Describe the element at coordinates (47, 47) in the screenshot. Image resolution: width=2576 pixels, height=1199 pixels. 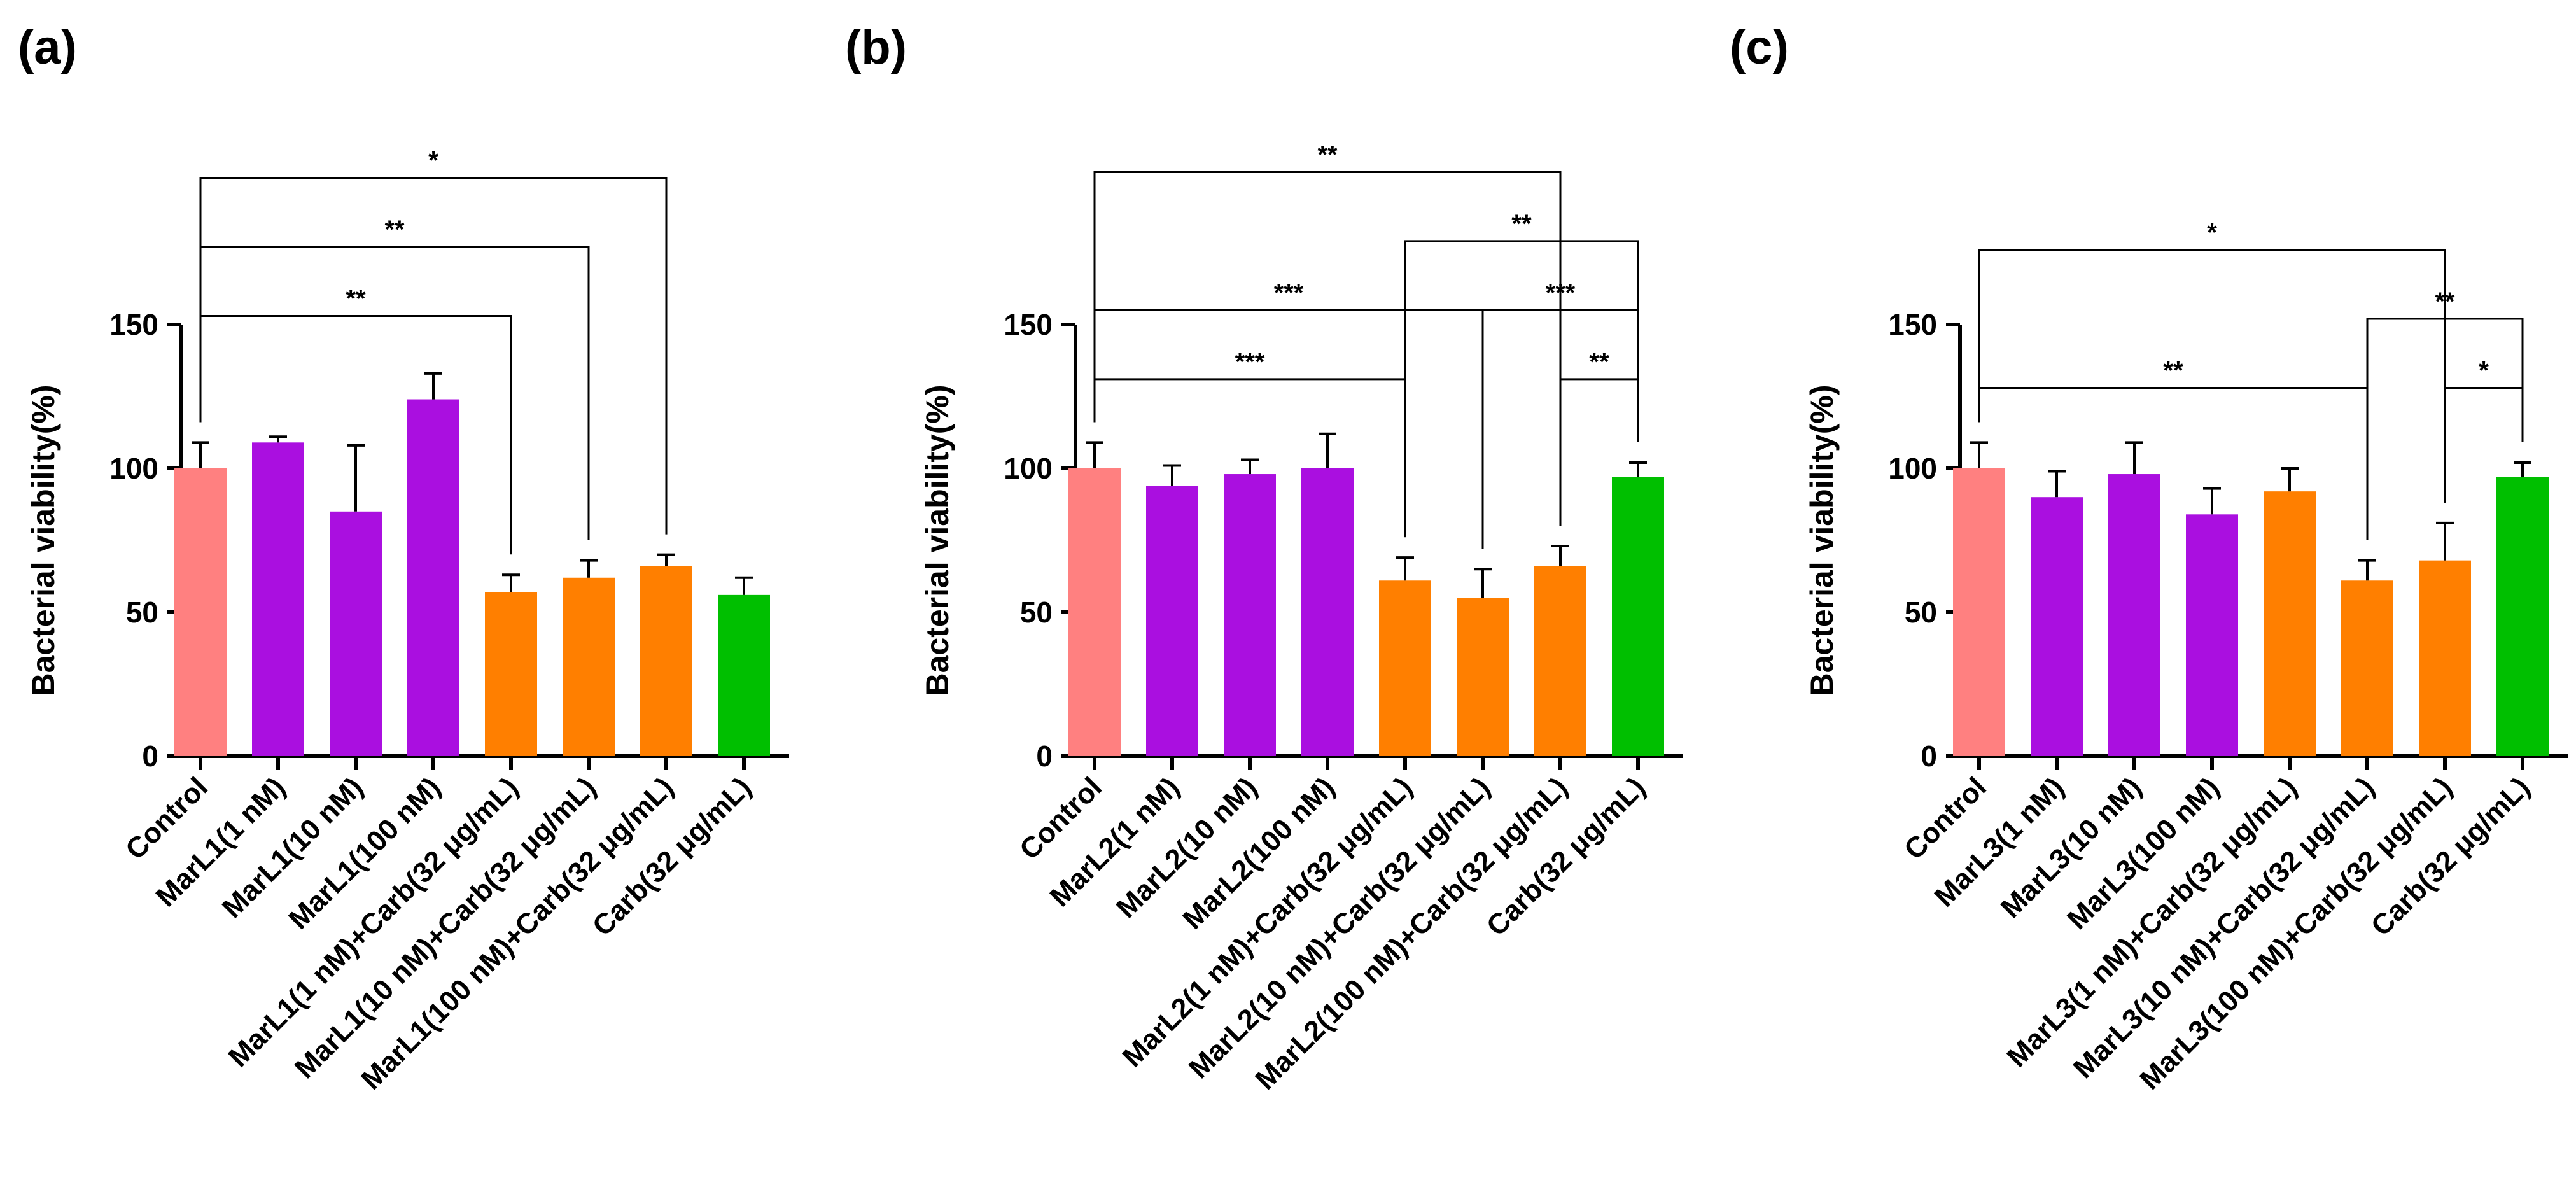
I see `panel-label: (a)` at that location.